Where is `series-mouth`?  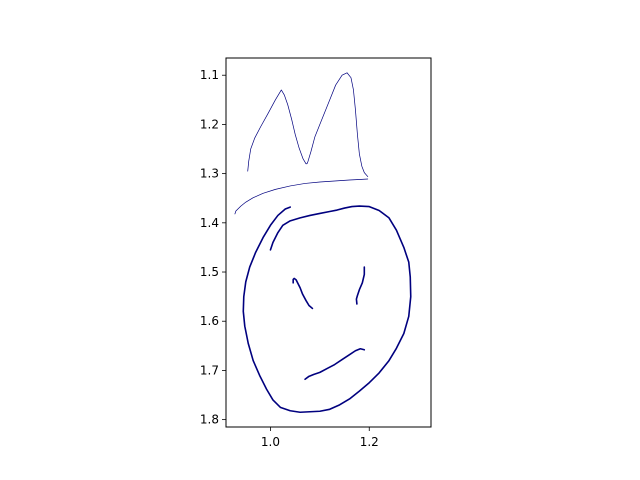
series-mouth is located at coordinates (335, 364).